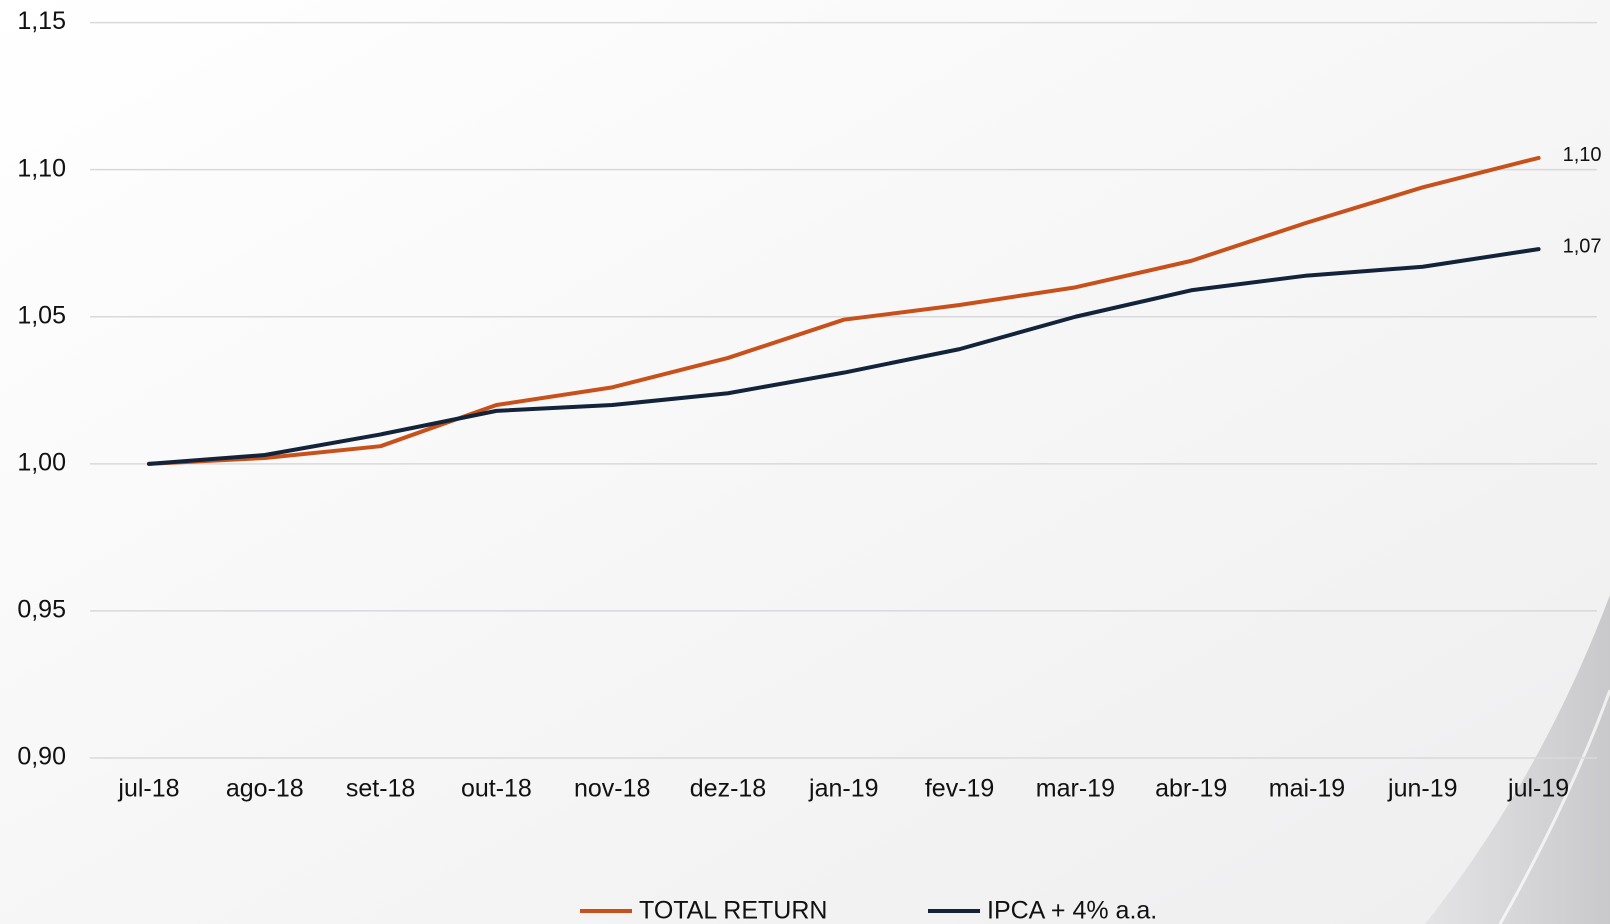 This screenshot has height=924, width=1610. Describe the element at coordinates (148, 789) in the screenshot. I see `x-tick-label: jul-18` at that location.